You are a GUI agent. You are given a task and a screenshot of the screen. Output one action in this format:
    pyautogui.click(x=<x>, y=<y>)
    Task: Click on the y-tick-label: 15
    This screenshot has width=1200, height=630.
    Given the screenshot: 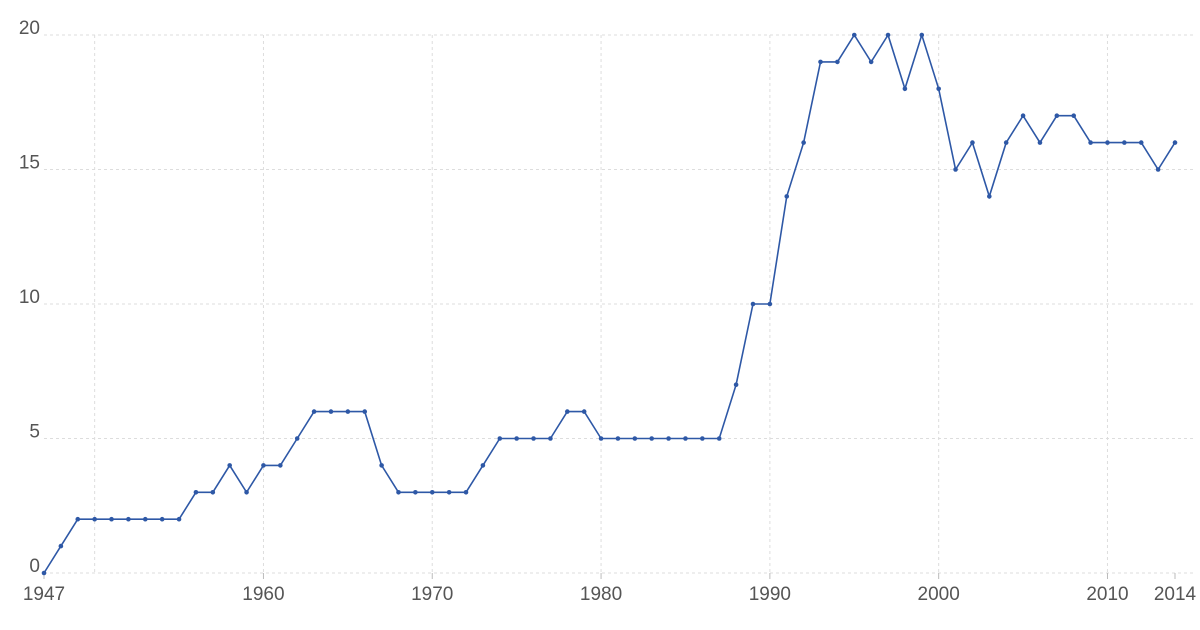 What is the action you would take?
    pyautogui.click(x=29, y=163)
    